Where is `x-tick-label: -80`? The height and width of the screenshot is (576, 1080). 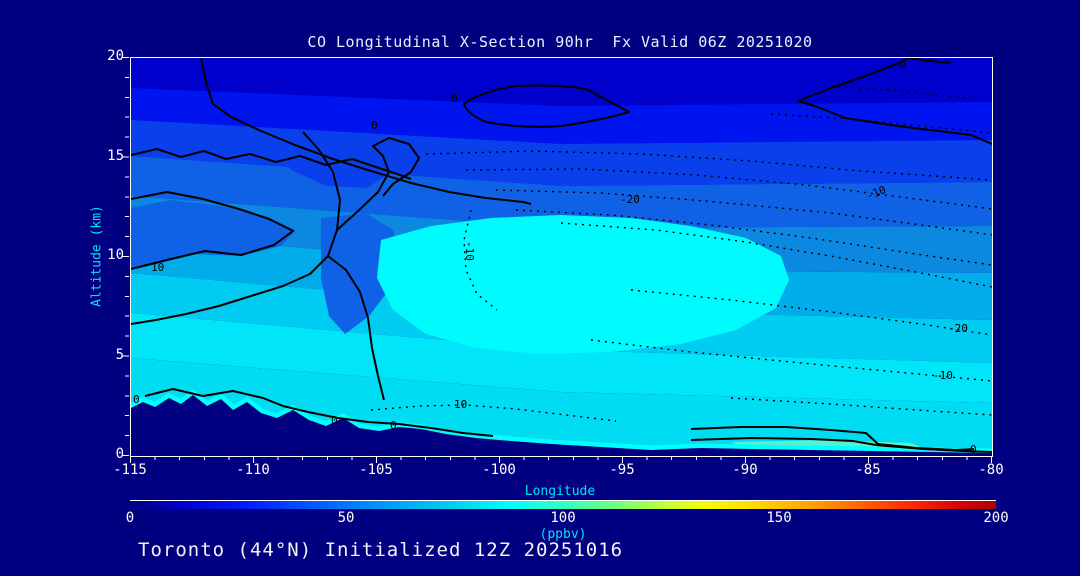 x-tick-label: -80 is located at coordinates (991, 470).